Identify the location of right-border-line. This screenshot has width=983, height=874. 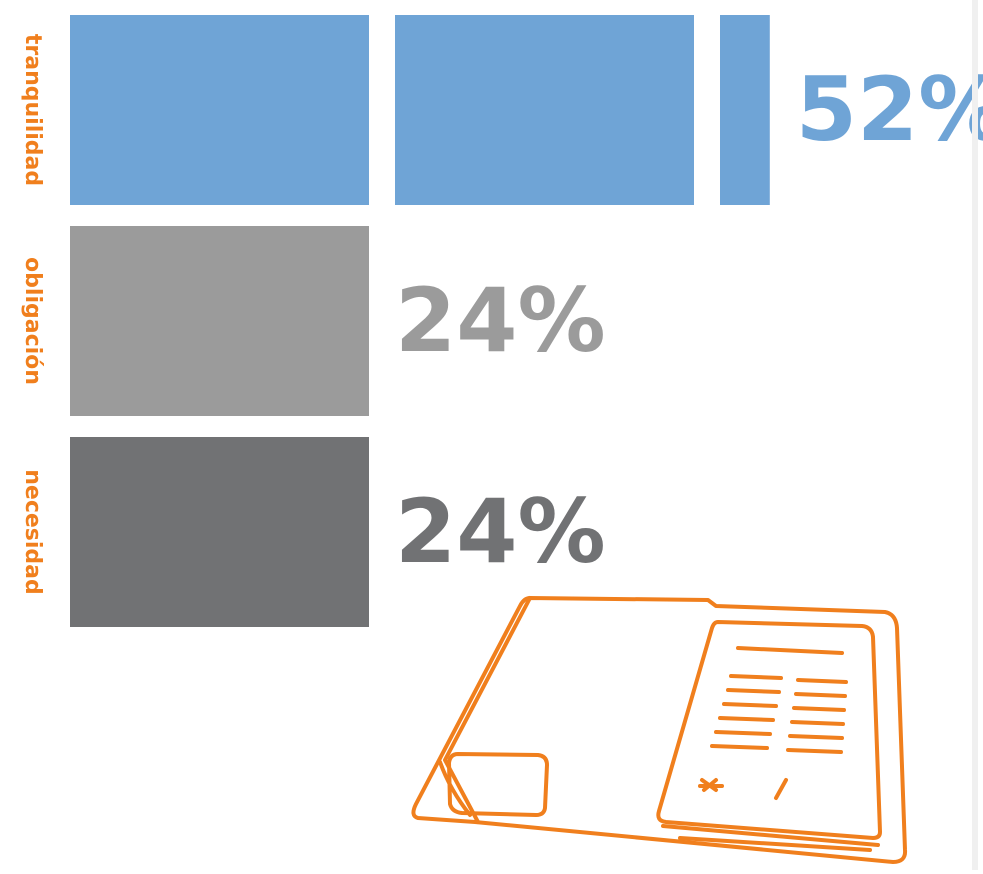
(975, 435).